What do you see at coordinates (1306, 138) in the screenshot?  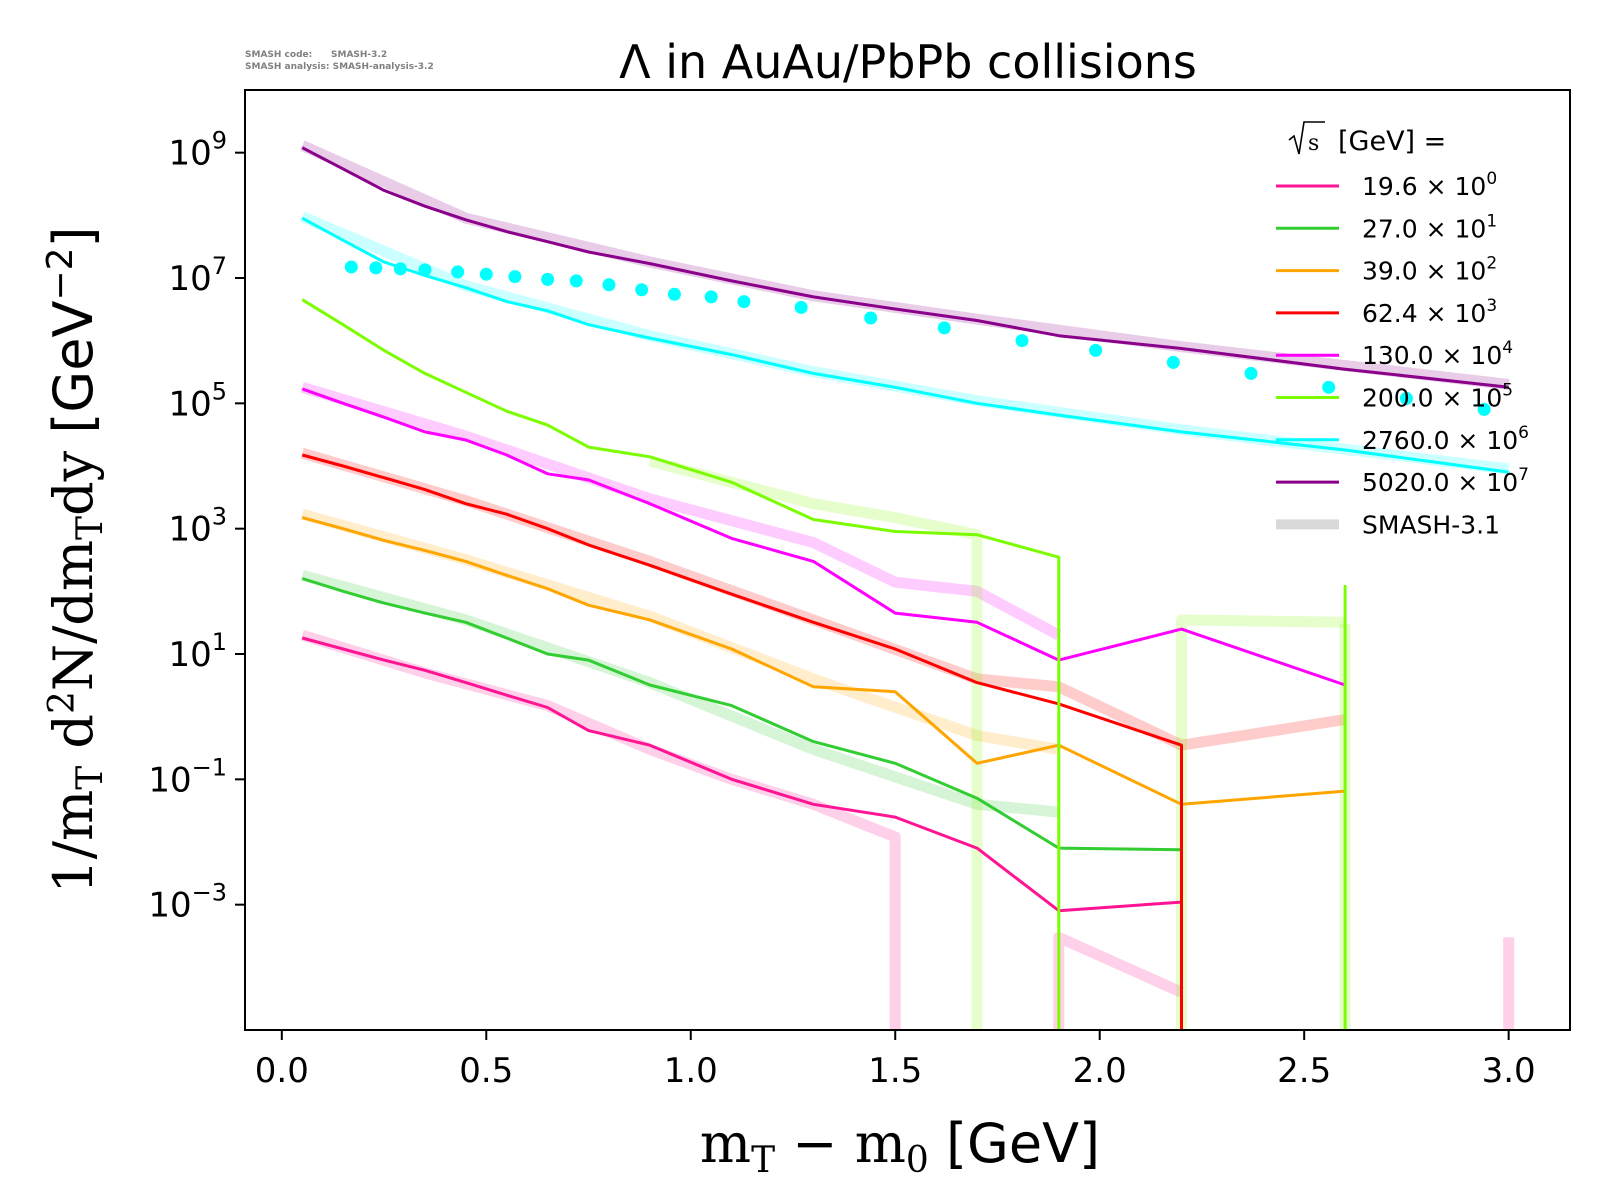 I see `sqrt-symbol` at bounding box center [1306, 138].